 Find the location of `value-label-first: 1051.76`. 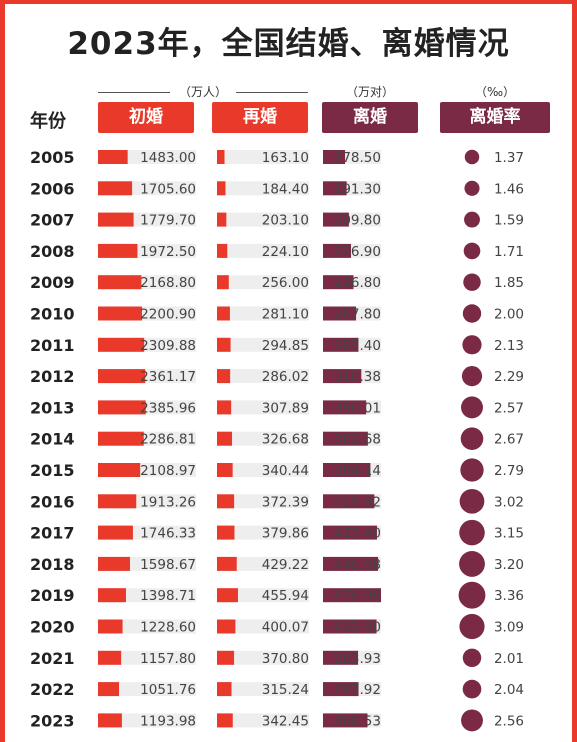

value-label-first: 1051.76 is located at coordinates (168, 690).